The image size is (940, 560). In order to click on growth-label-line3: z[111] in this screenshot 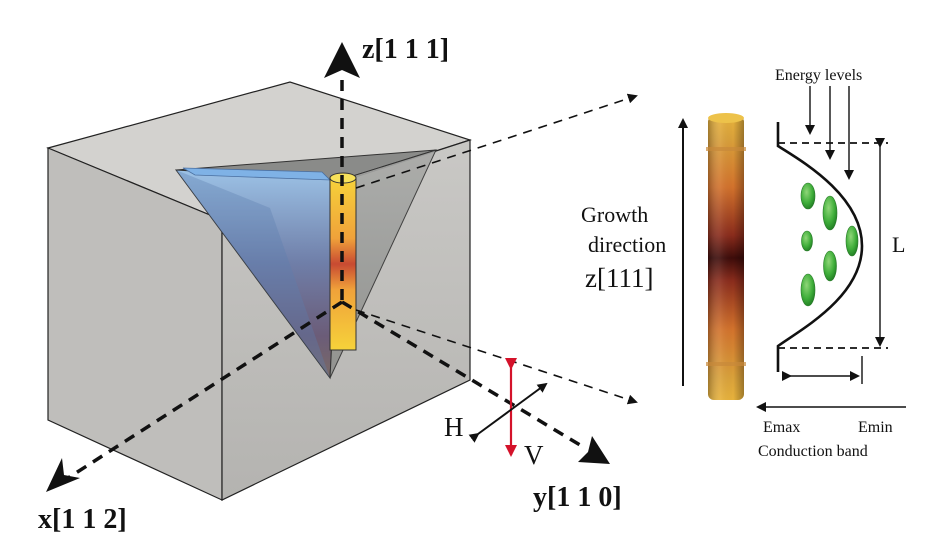, I will do `click(619, 278)`.